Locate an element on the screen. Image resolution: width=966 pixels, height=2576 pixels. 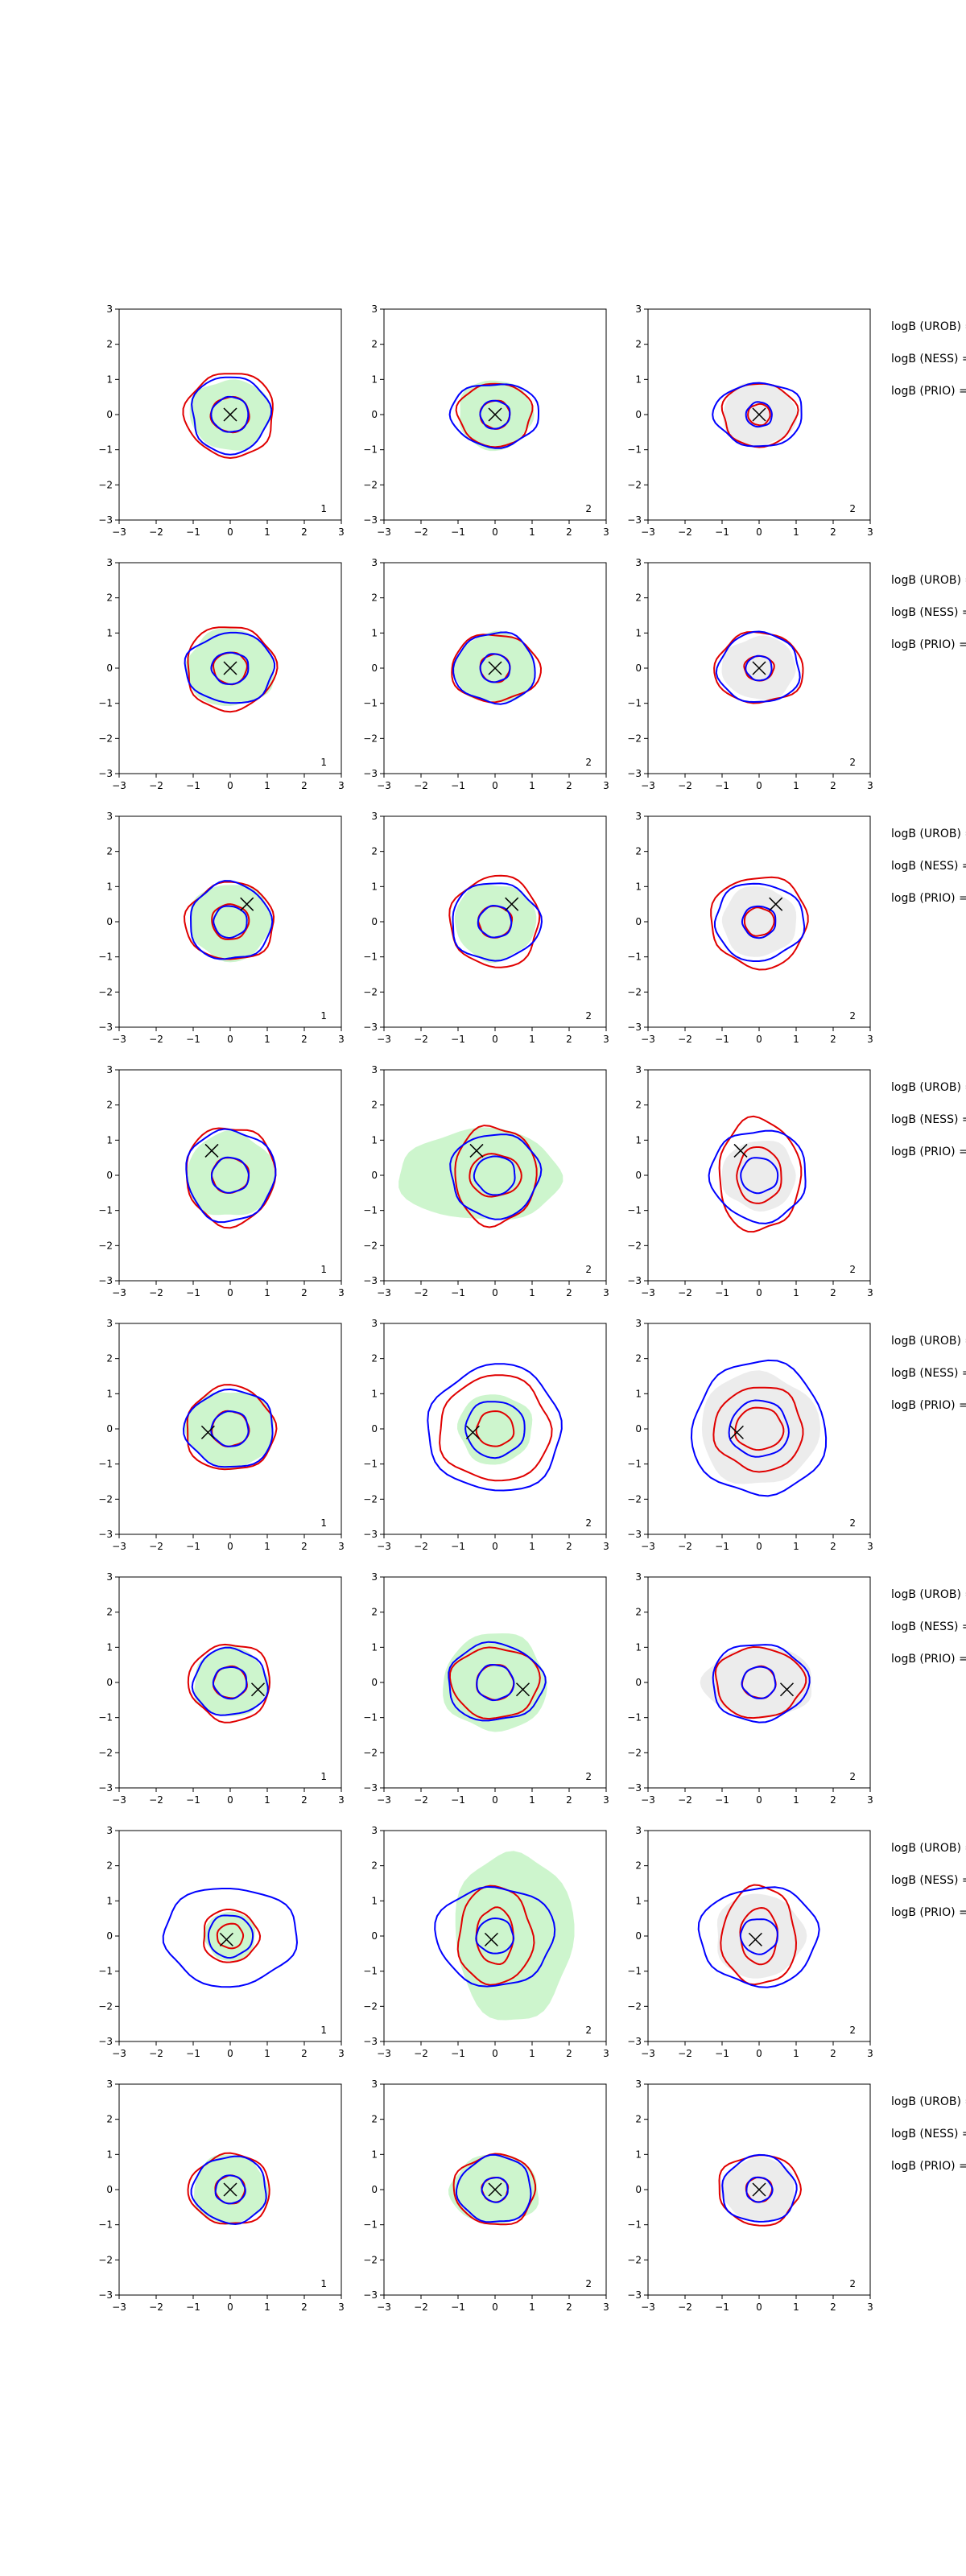
logb-label: logB (NESS) = is located at coordinates (928, 1373).